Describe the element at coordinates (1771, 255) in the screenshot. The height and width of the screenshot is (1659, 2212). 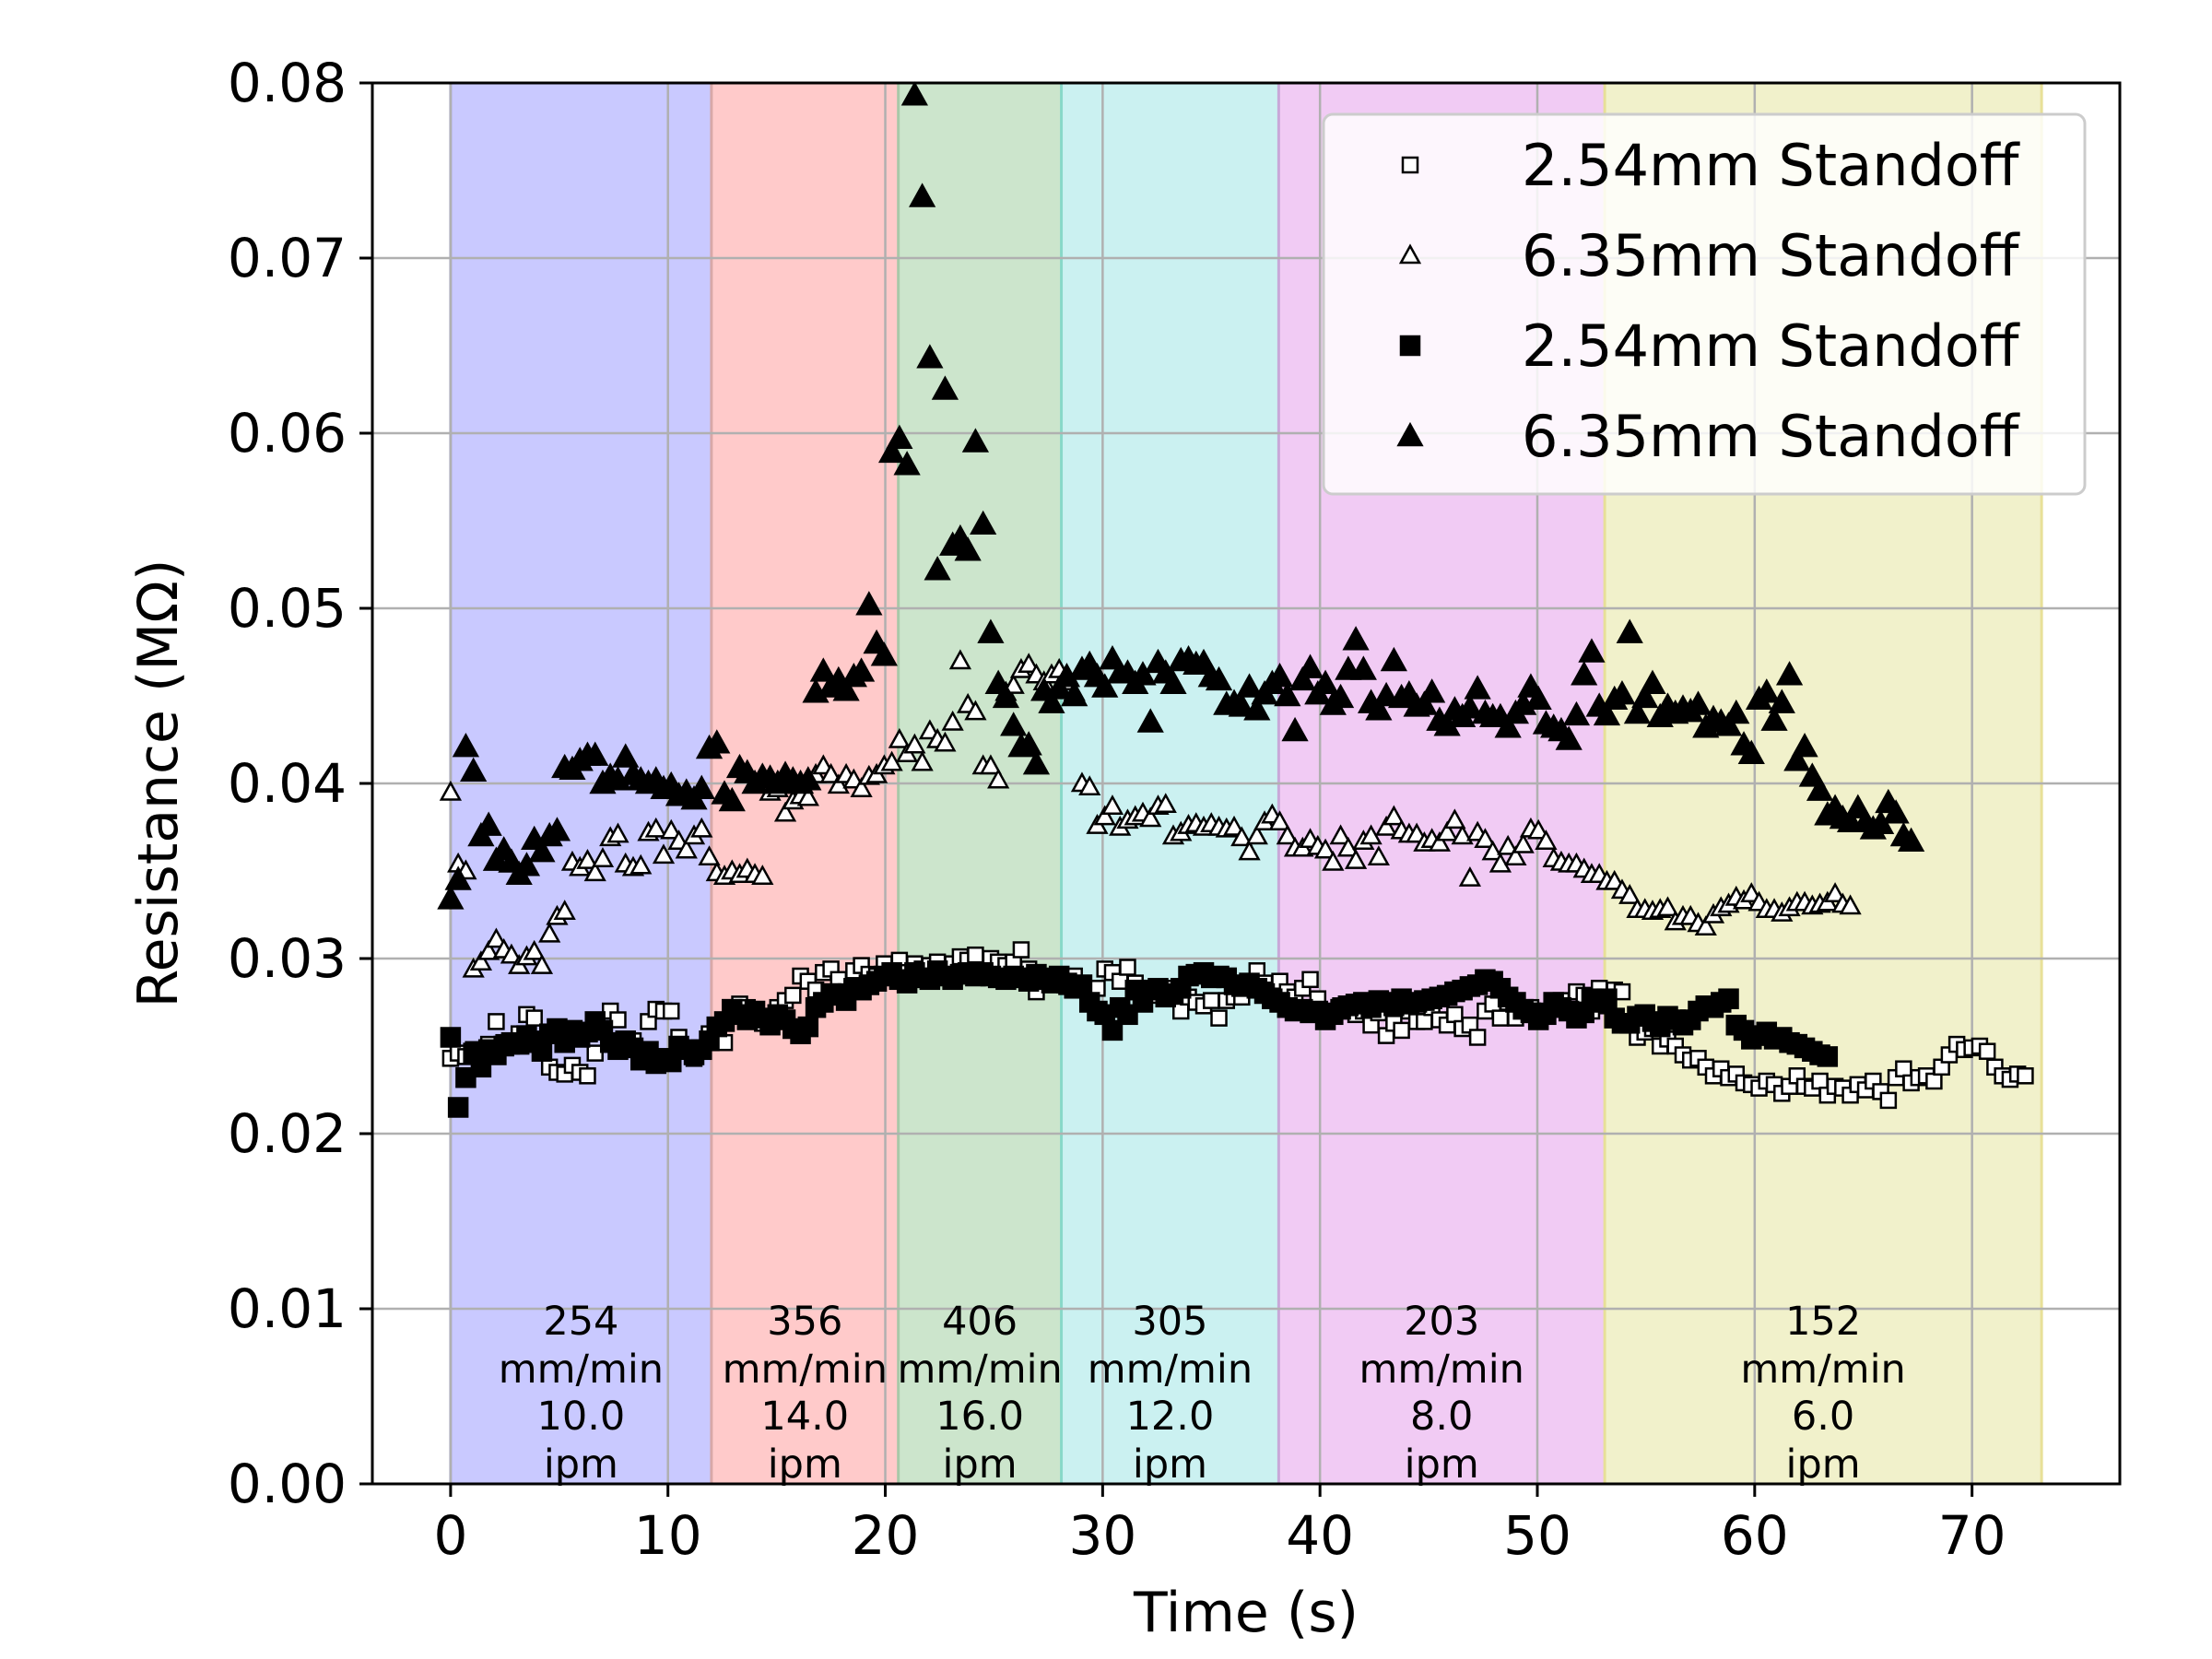
I see `legend-label-1: 6.35mm Standoff` at that location.